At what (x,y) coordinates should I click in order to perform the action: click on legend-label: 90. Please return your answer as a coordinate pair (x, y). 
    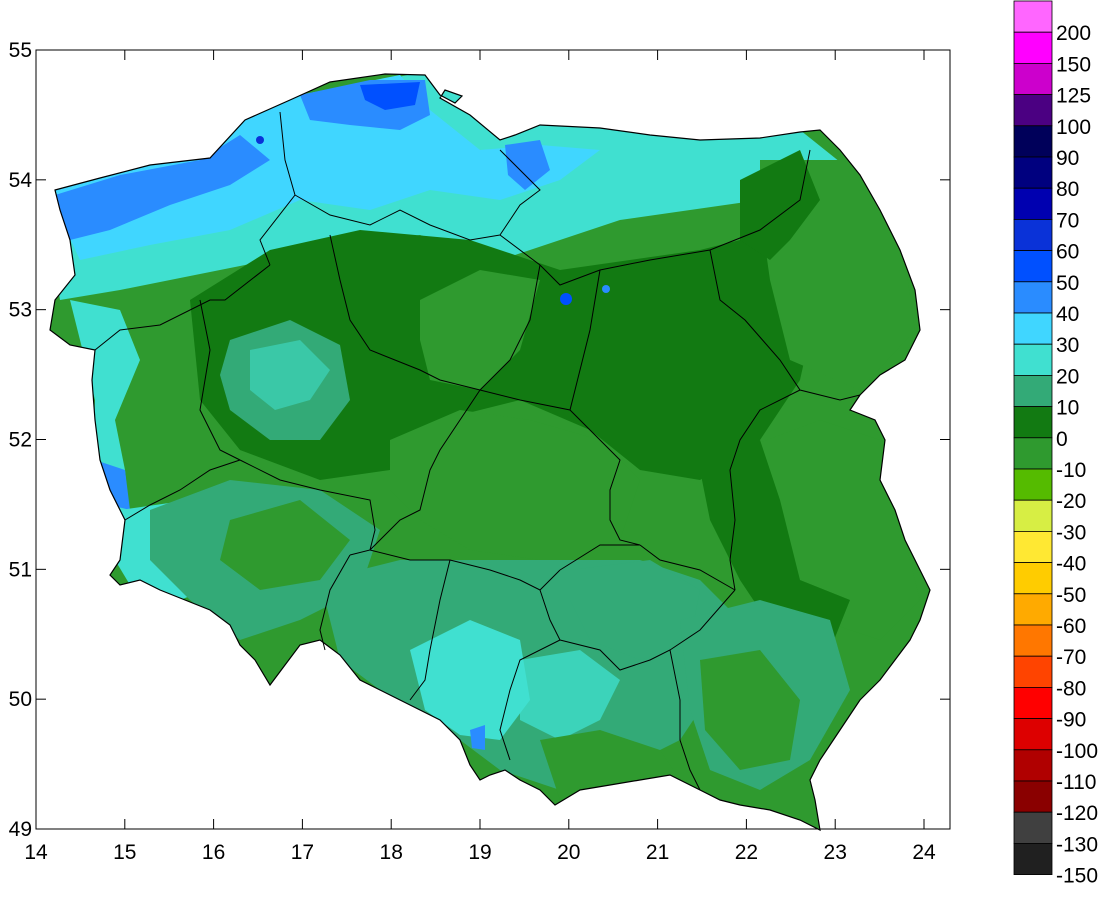
    Looking at the image, I should click on (1067, 158).